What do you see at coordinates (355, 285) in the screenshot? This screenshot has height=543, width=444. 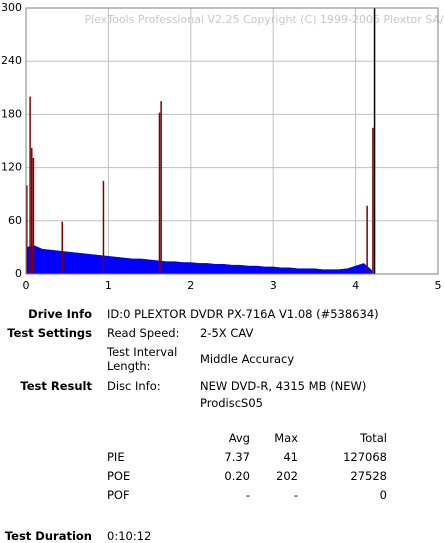 I see `x-tick-label: 4` at bounding box center [355, 285].